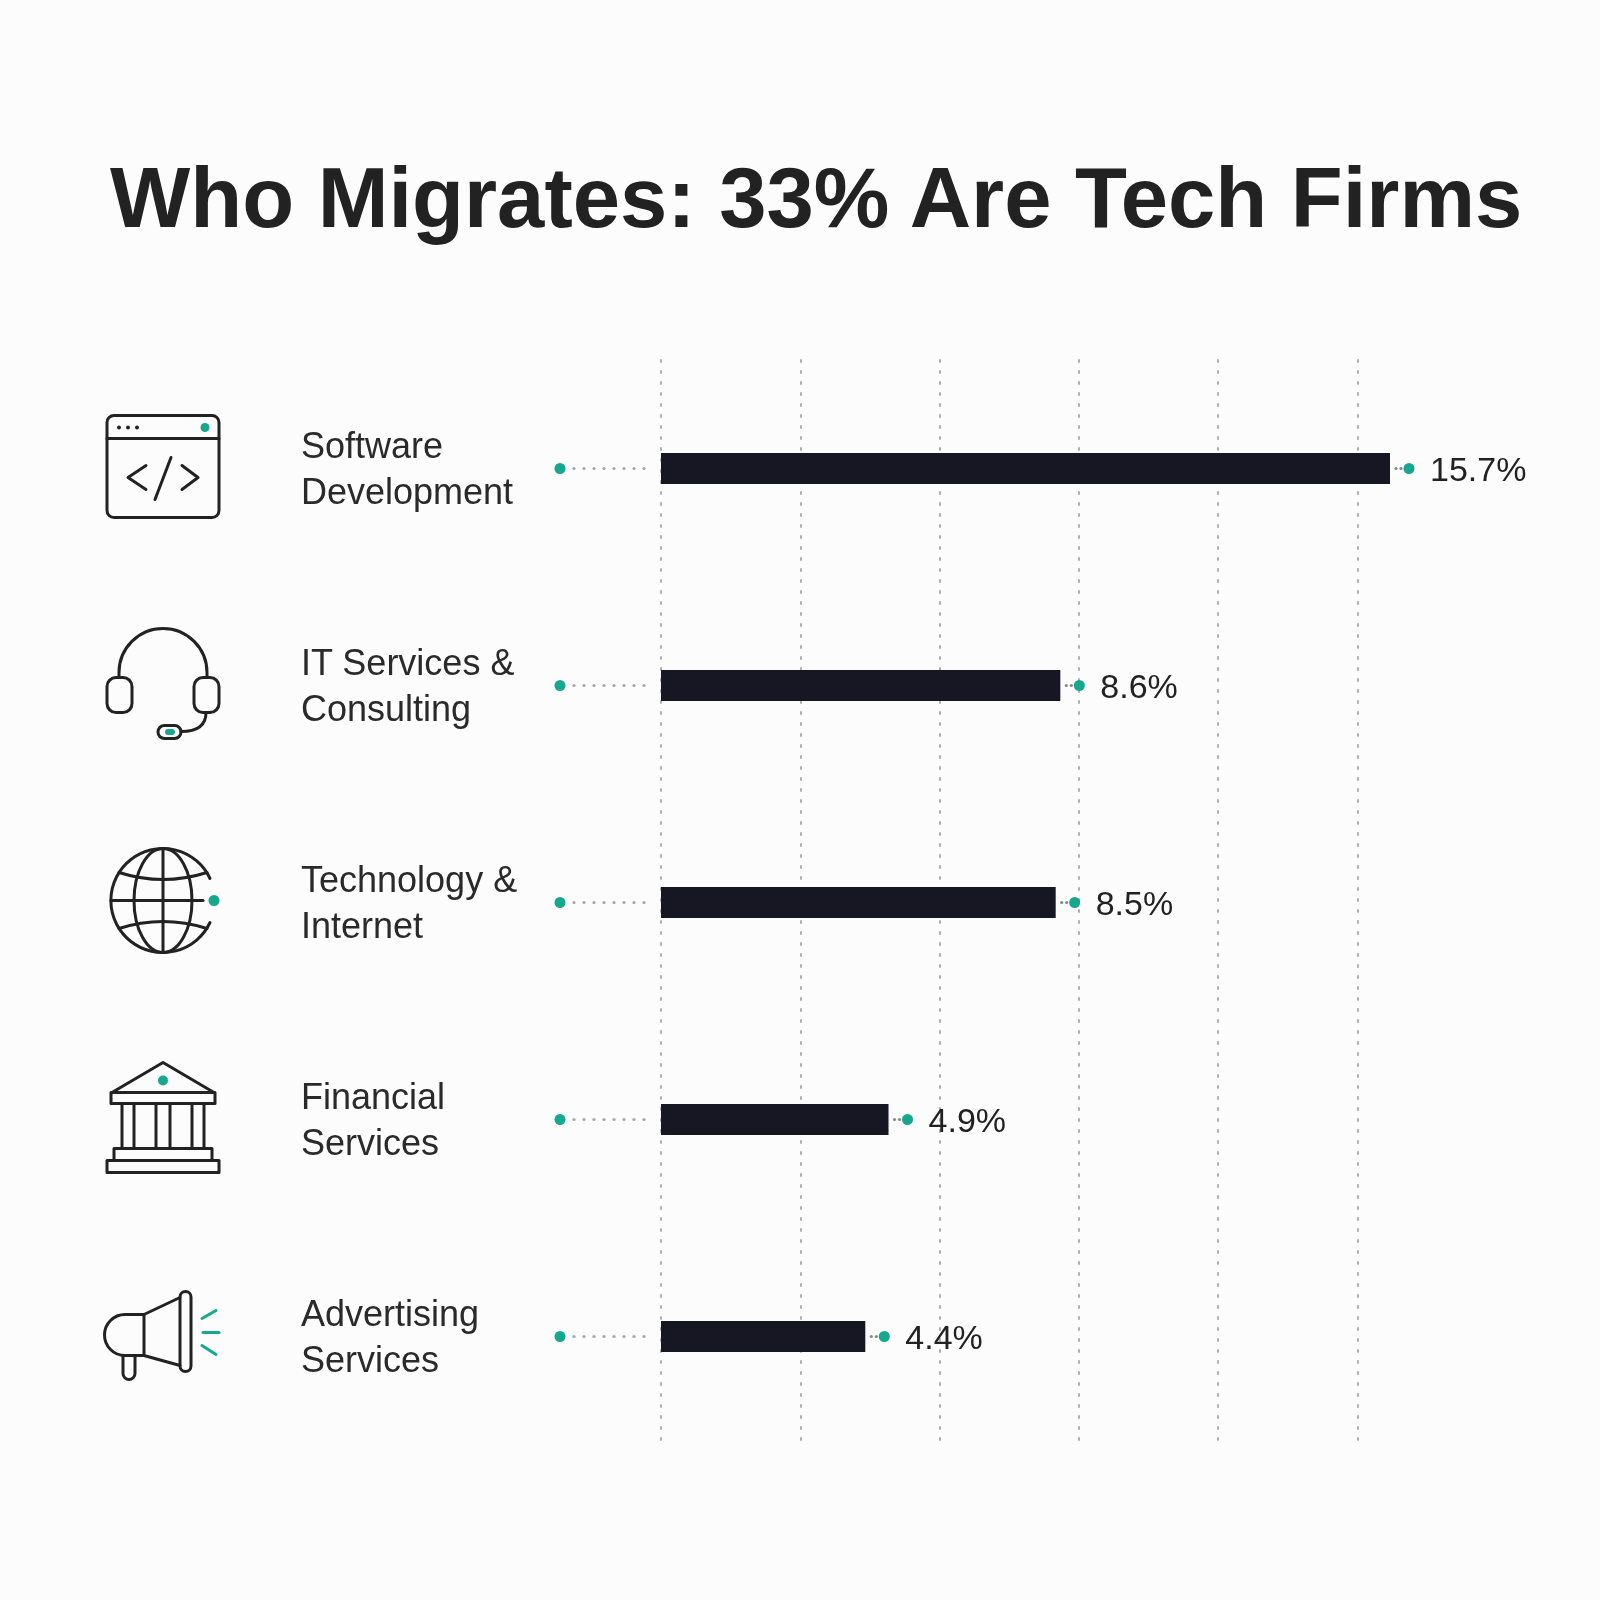  I want to click on y-tick-label: Technology & Internet, so click(414, 902).